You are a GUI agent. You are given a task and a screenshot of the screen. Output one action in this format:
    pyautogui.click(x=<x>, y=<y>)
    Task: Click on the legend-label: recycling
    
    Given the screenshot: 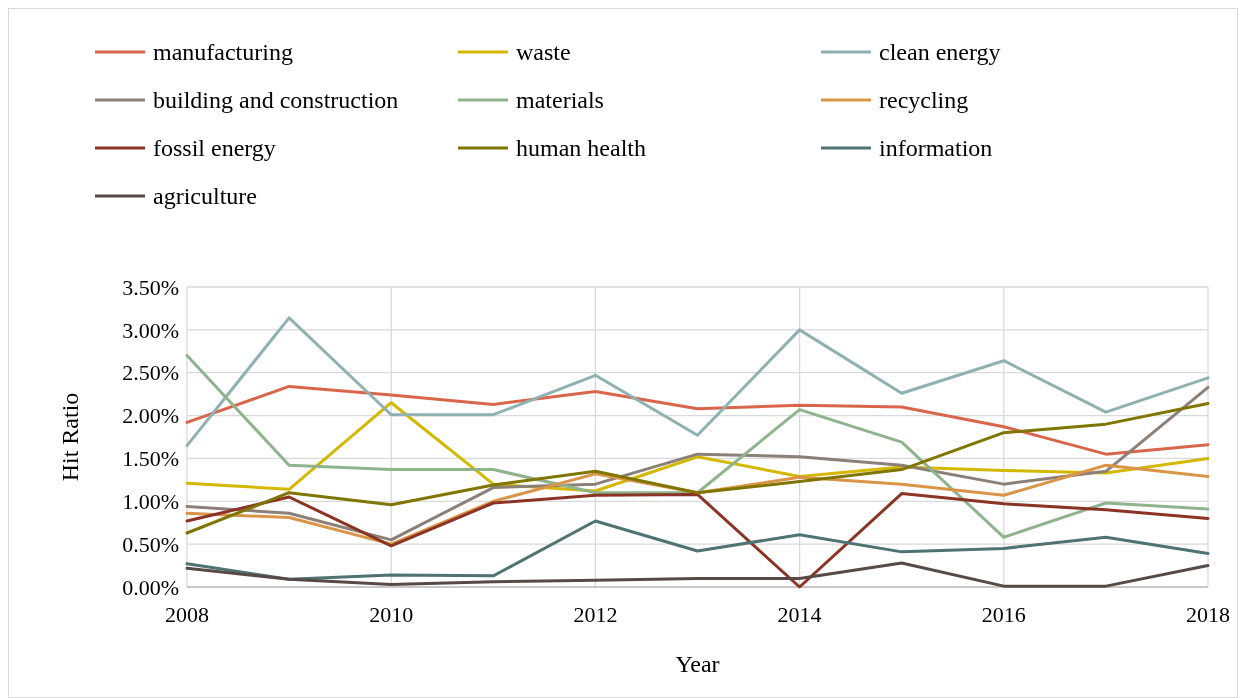 What is the action you would take?
    pyautogui.click(x=924, y=100)
    